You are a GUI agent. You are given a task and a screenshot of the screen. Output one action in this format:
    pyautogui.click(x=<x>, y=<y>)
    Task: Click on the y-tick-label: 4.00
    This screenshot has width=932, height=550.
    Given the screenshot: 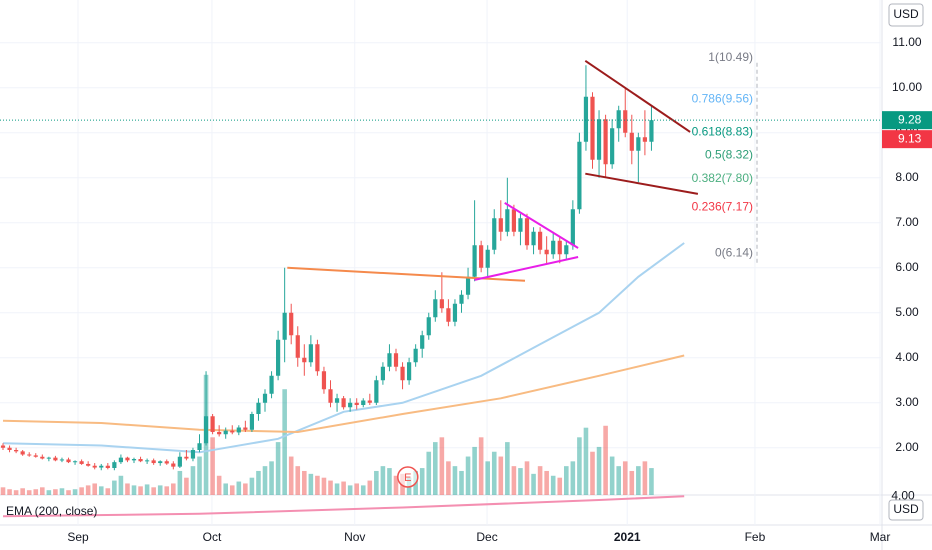 What is the action you would take?
    pyautogui.click(x=907, y=357)
    